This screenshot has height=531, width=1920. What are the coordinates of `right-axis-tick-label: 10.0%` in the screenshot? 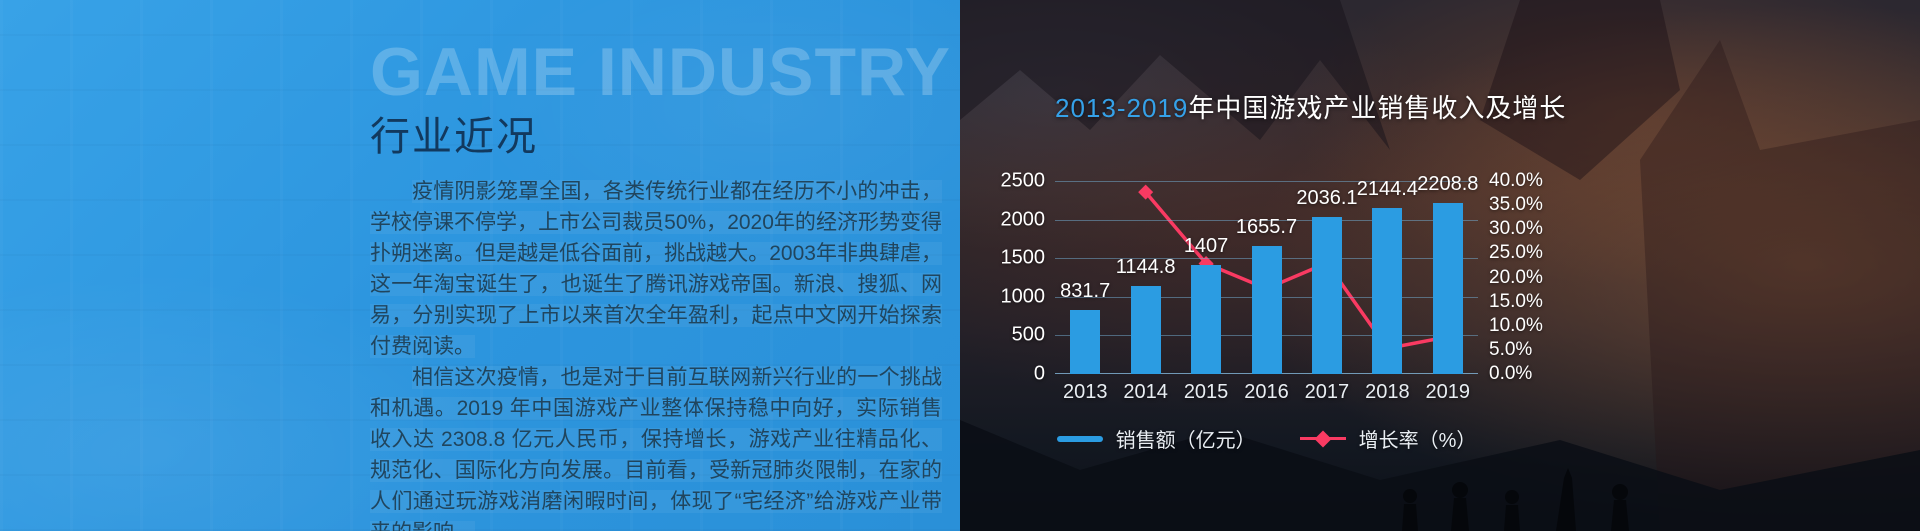 It's located at (1516, 325).